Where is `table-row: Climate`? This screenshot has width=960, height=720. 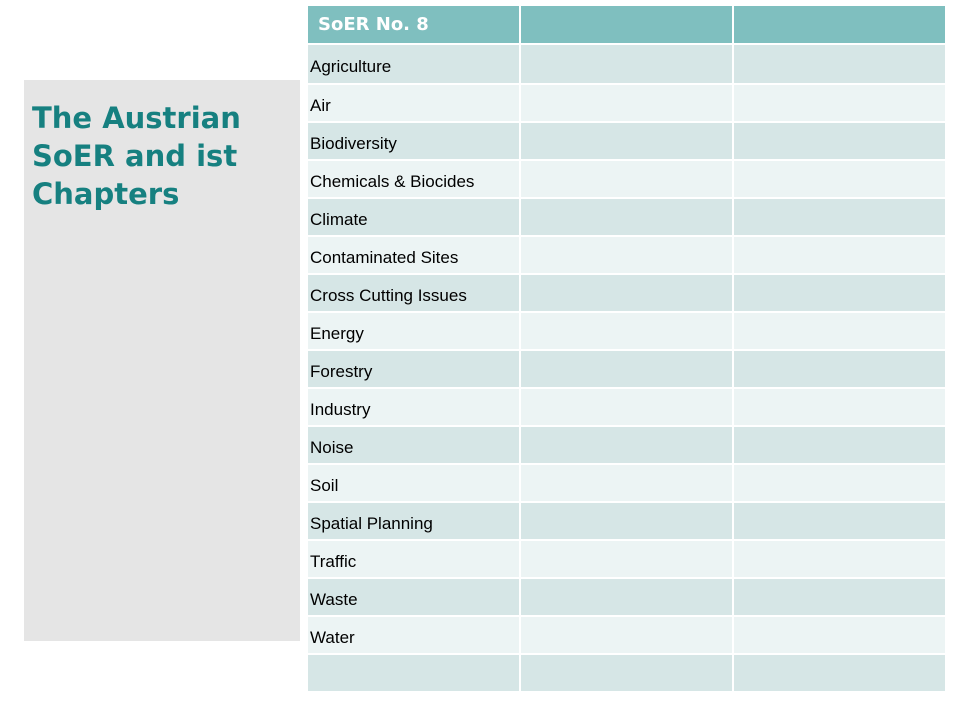
table-row: Climate is located at coordinates (626, 217).